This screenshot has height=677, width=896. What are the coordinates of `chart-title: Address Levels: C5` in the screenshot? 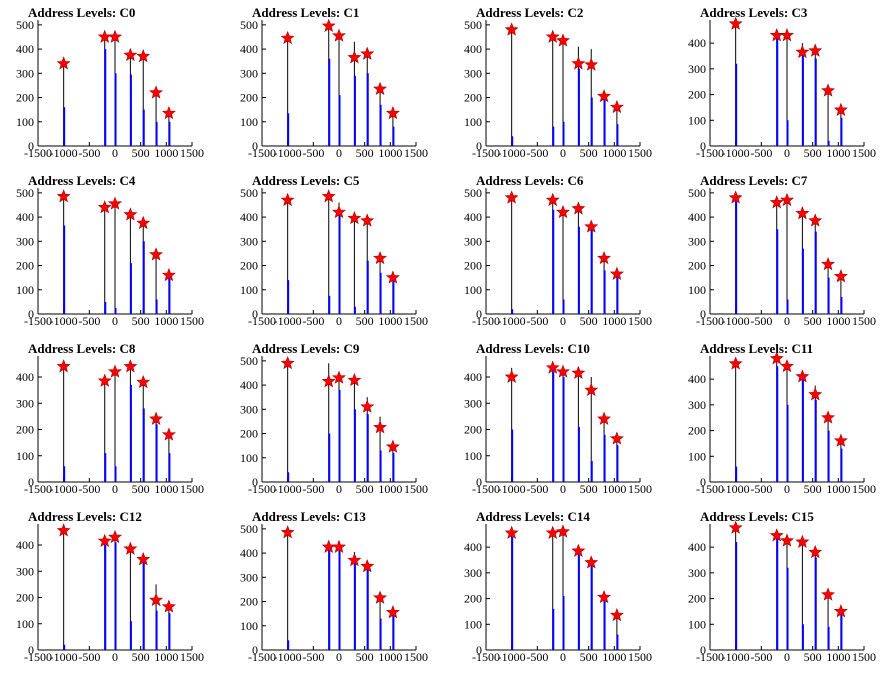 It's located at (306, 180).